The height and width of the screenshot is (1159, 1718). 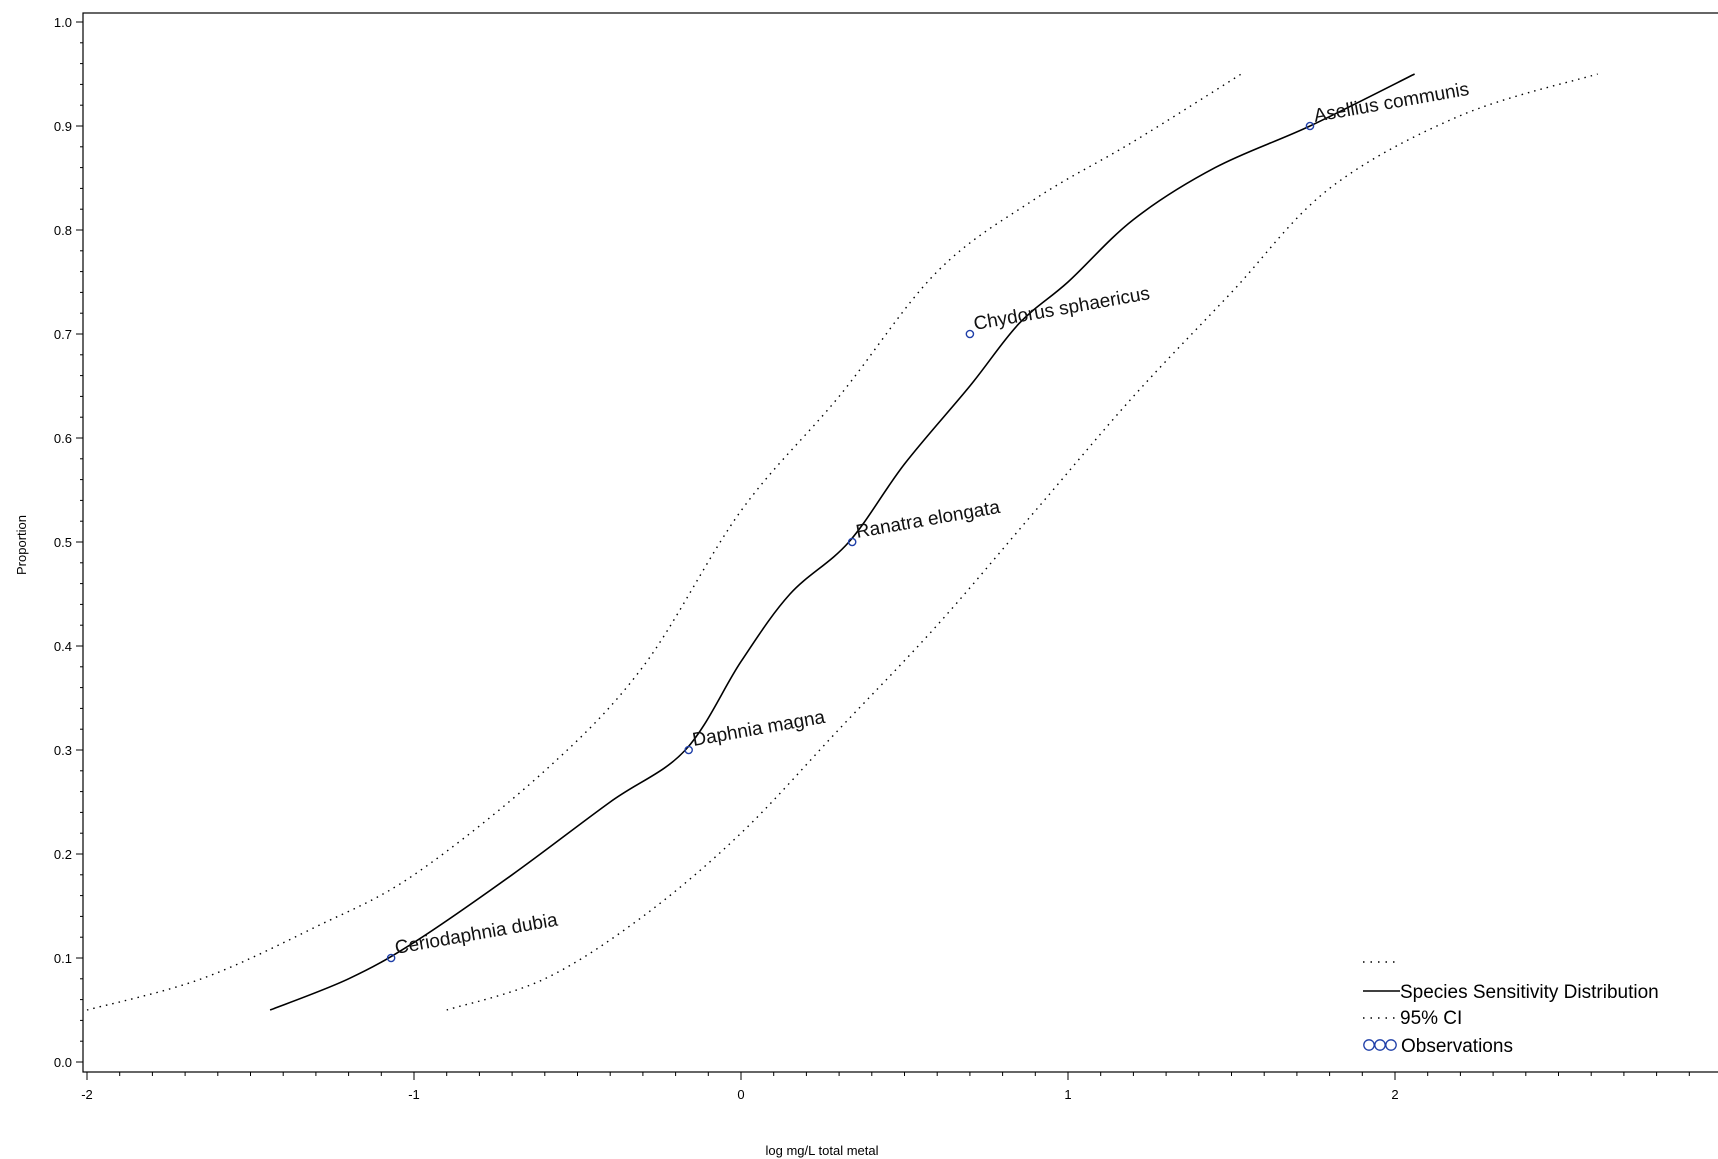 I want to click on x-tick-label: -2, so click(x=87, y=1094).